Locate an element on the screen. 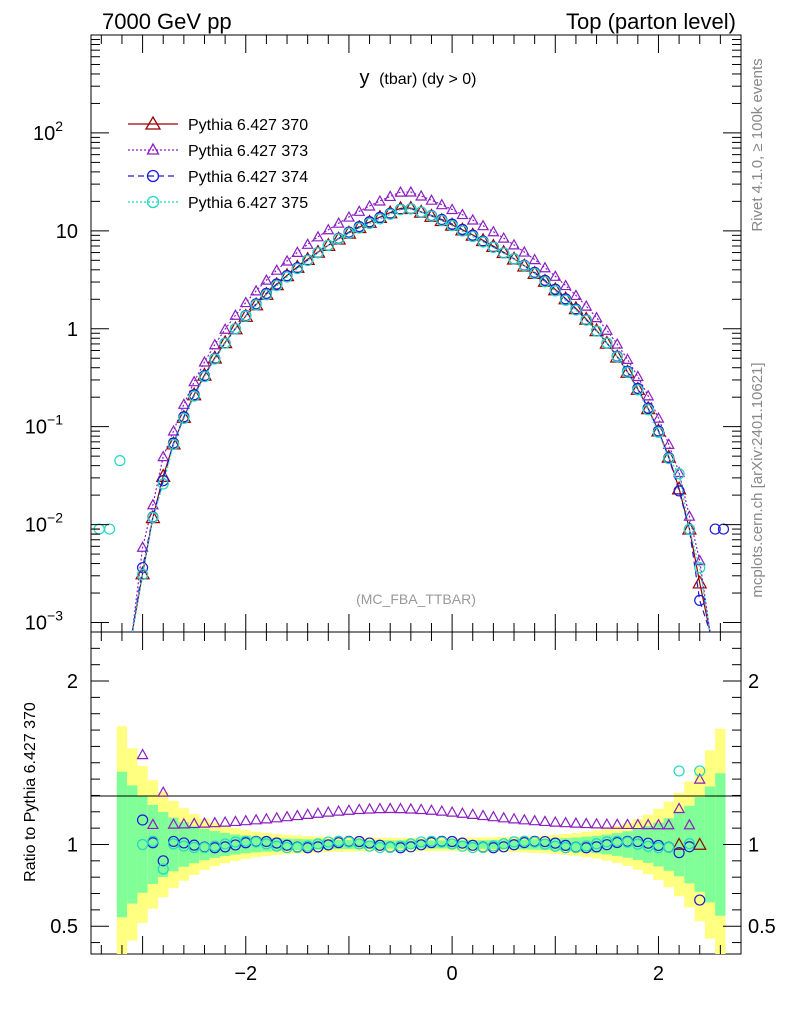 The image size is (786, 1024). x-tick-label: 2 is located at coordinates (658, 974).